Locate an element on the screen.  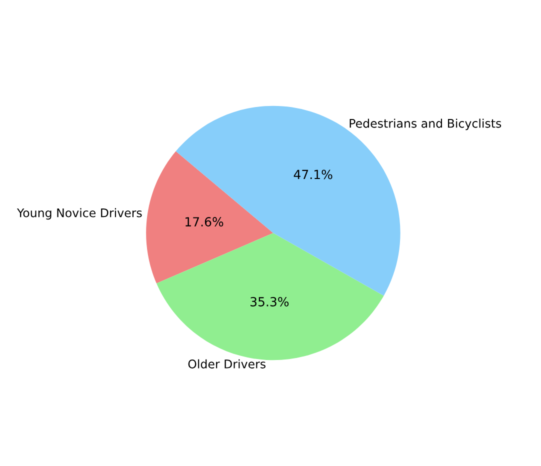
data-label: 47.1% is located at coordinates (313, 175).